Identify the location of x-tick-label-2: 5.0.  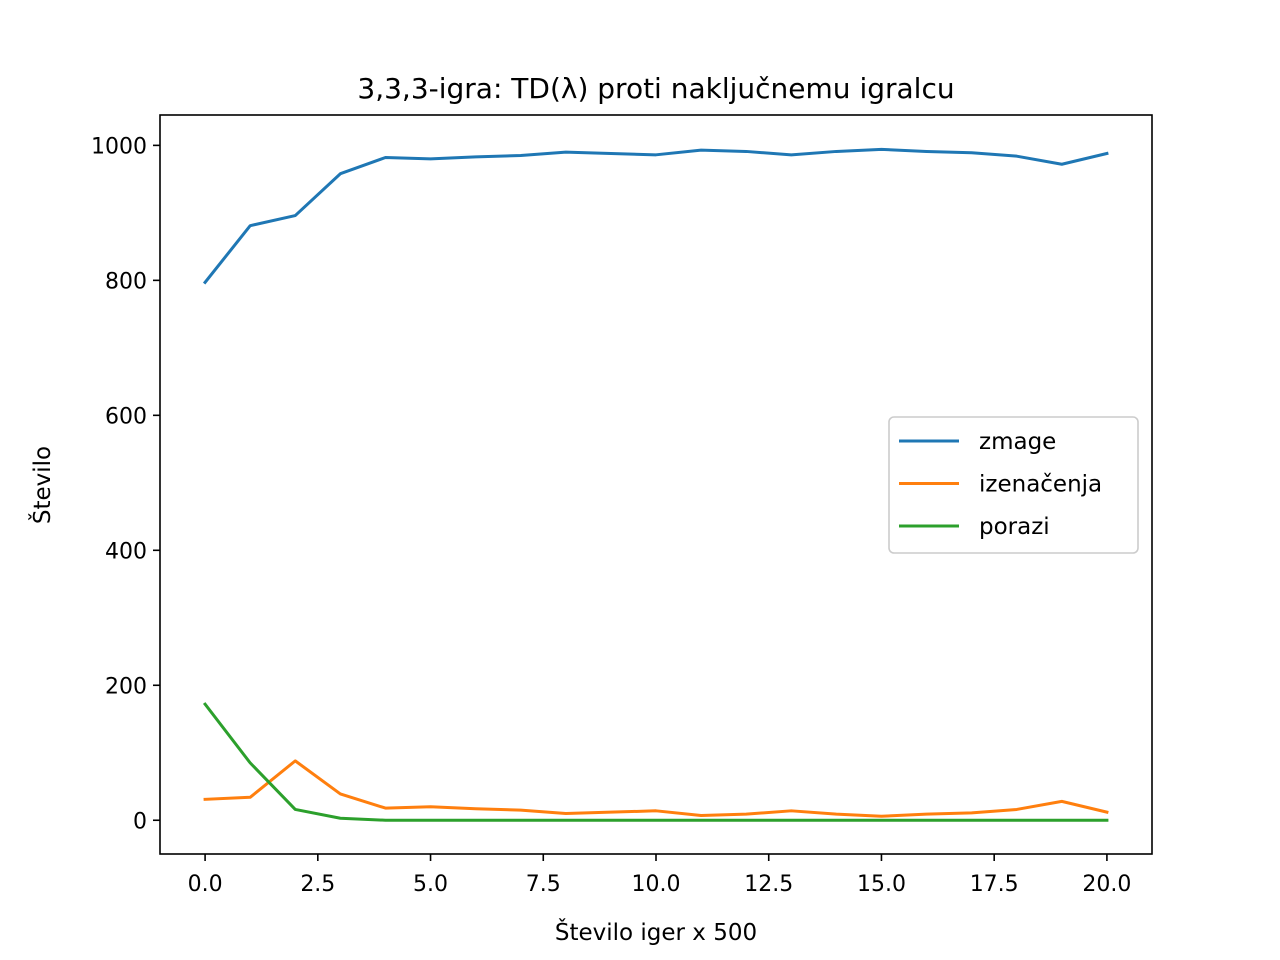
(430, 884).